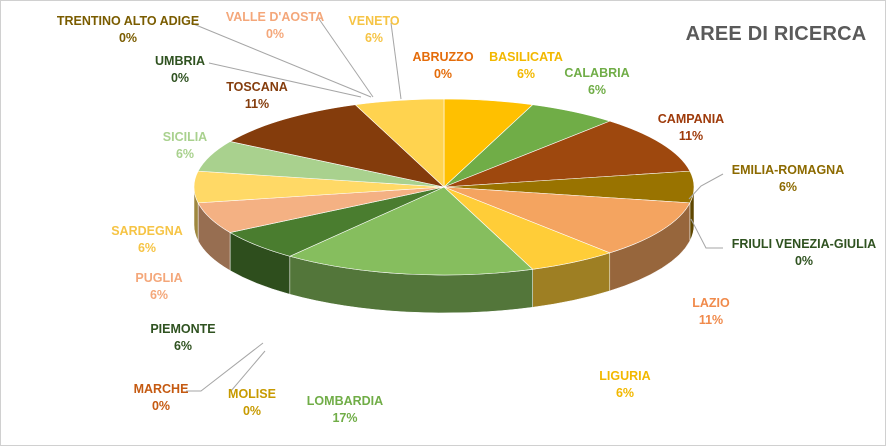 The image size is (886, 446). What do you see at coordinates (776, 34) in the screenshot?
I see `chart-title: AREE DI RICERCA` at bounding box center [776, 34].